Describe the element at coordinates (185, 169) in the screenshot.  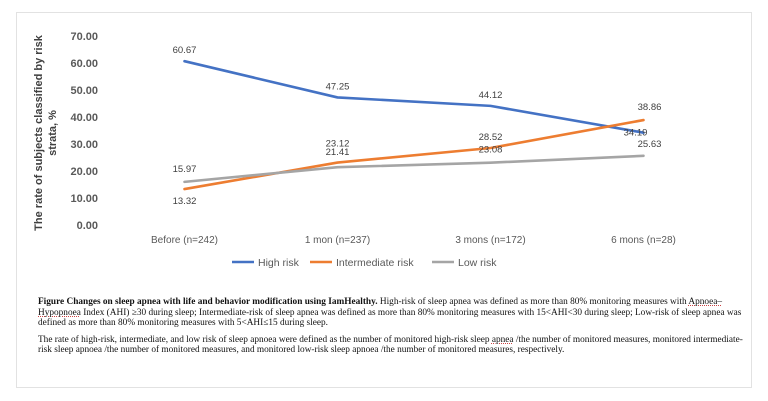
I see `data-label: 15.97` at that location.